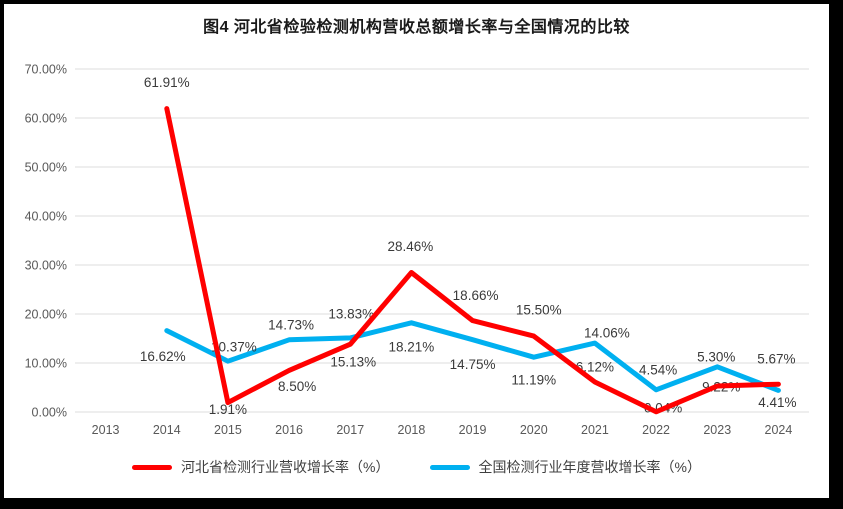 This screenshot has height=509, width=843. What do you see at coordinates (46, 70) in the screenshot?
I see `y-tick-label: 70.00%` at bounding box center [46, 70].